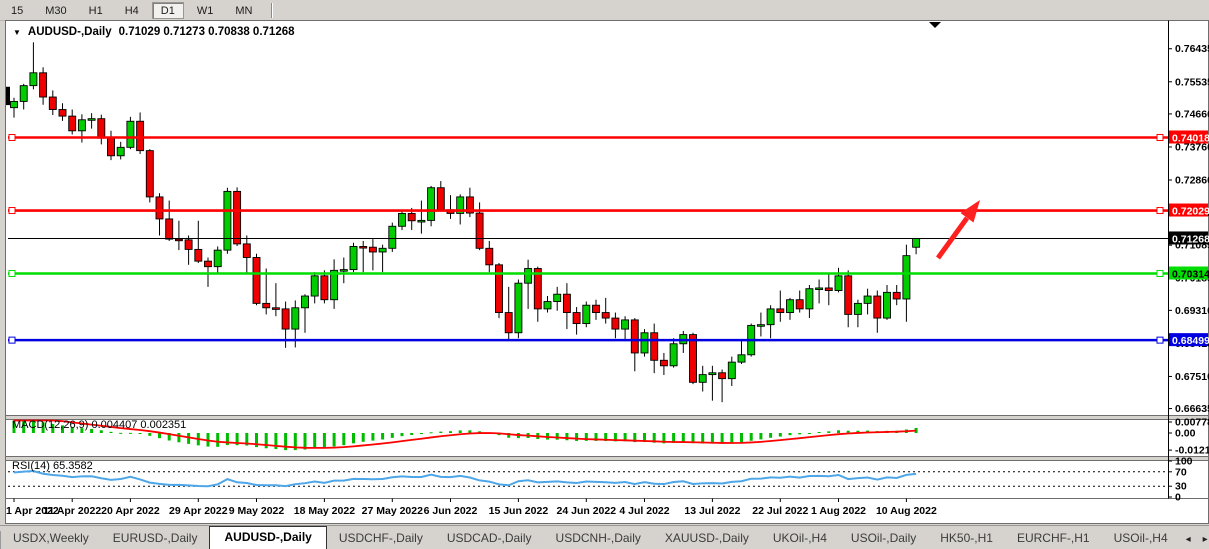 This screenshot has height=549, width=1209. I want to click on timeframe-m15: 15, so click(17, 10).